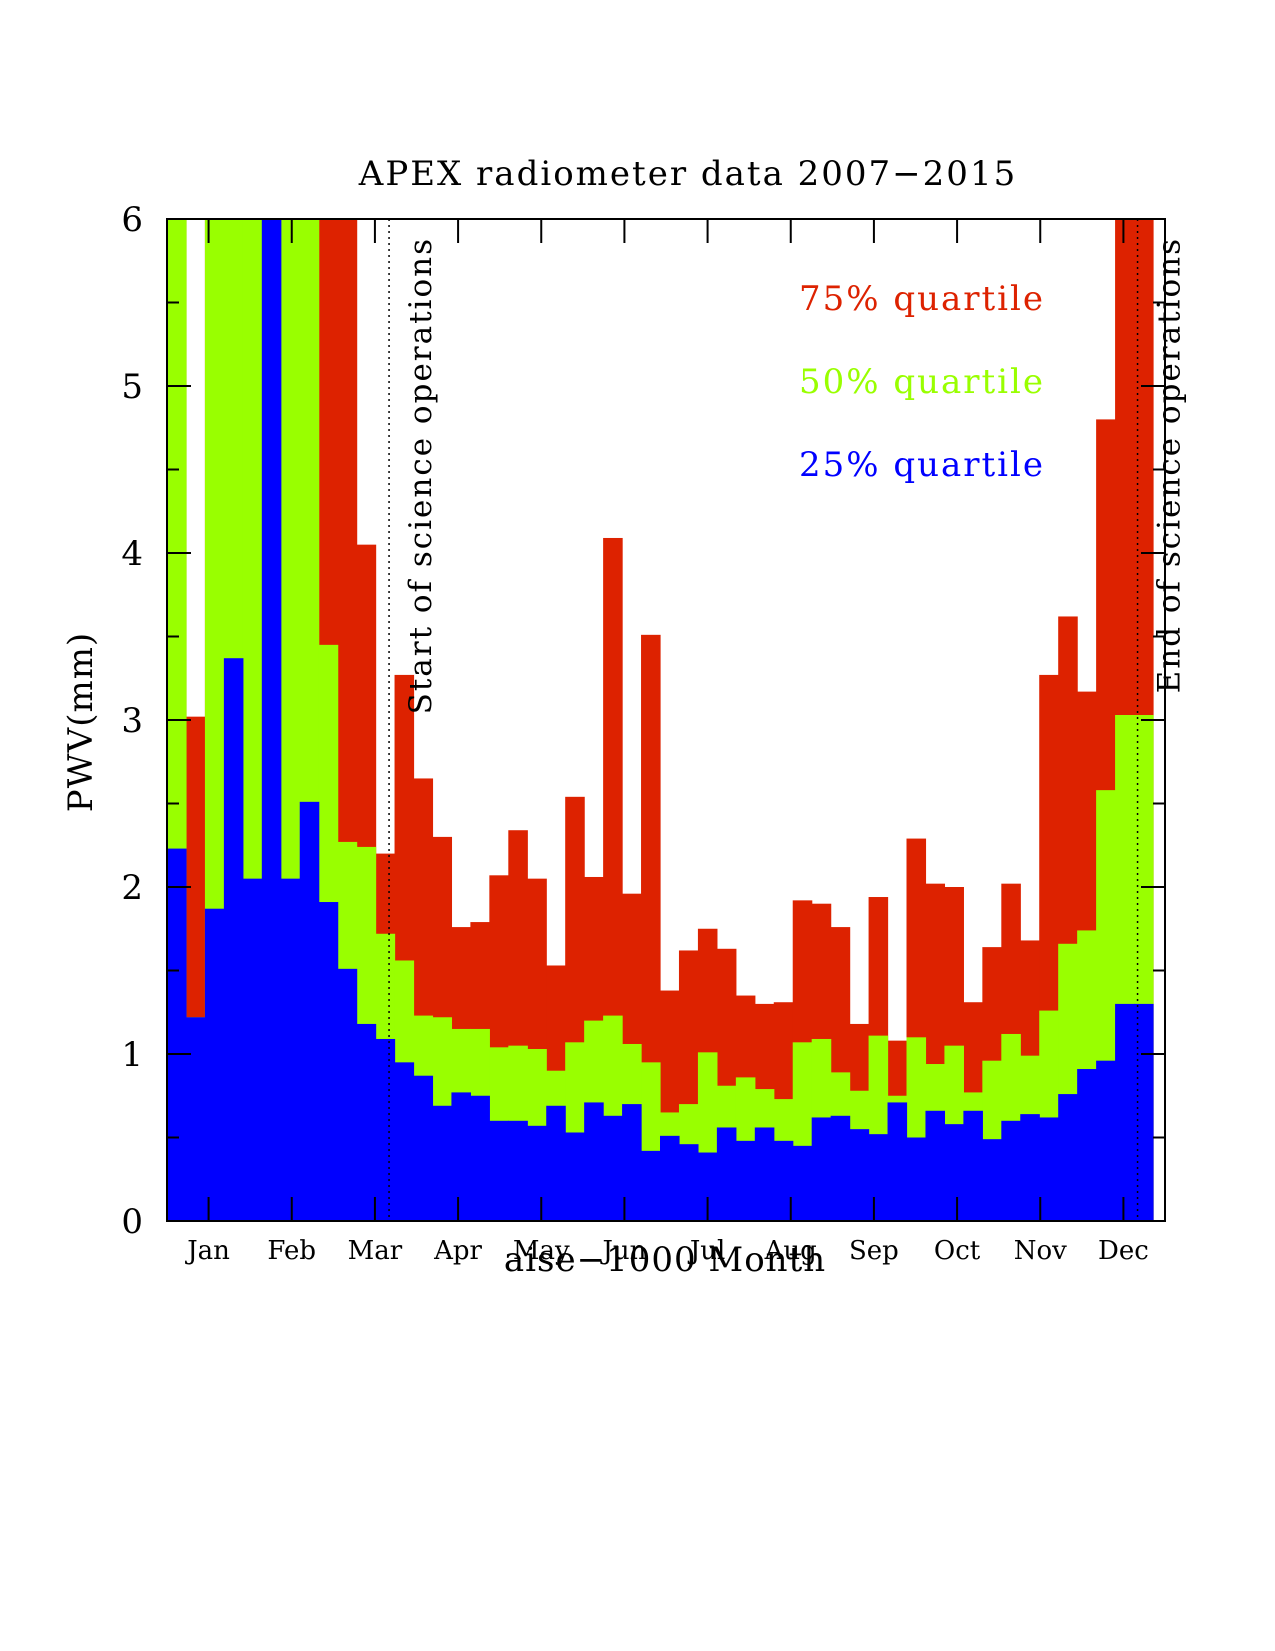 The width and height of the screenshot is (1275, 1651). What do you see at coordinates (132, 1055) in the screenshot?
I see `y-tick-label-1: 1` at bounding box center [132, 1055].